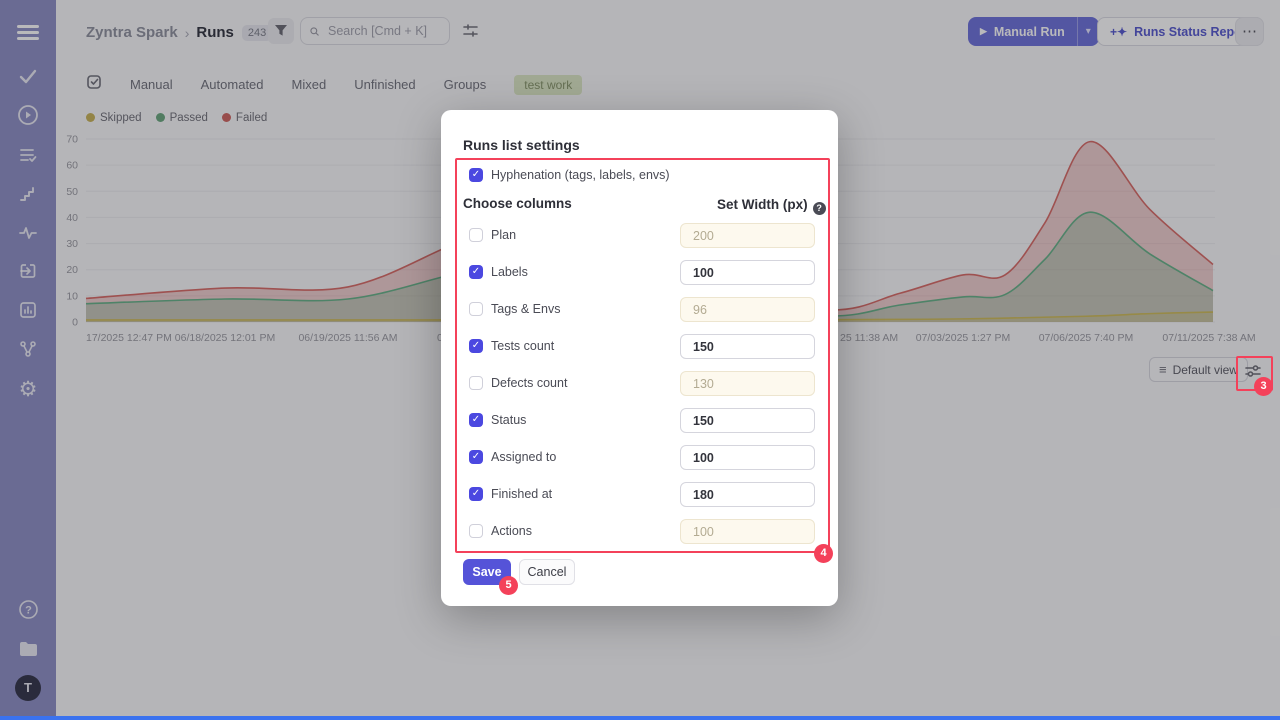  I want to click on chart-legend: Skipped Passed Failed, so click(183, 118).